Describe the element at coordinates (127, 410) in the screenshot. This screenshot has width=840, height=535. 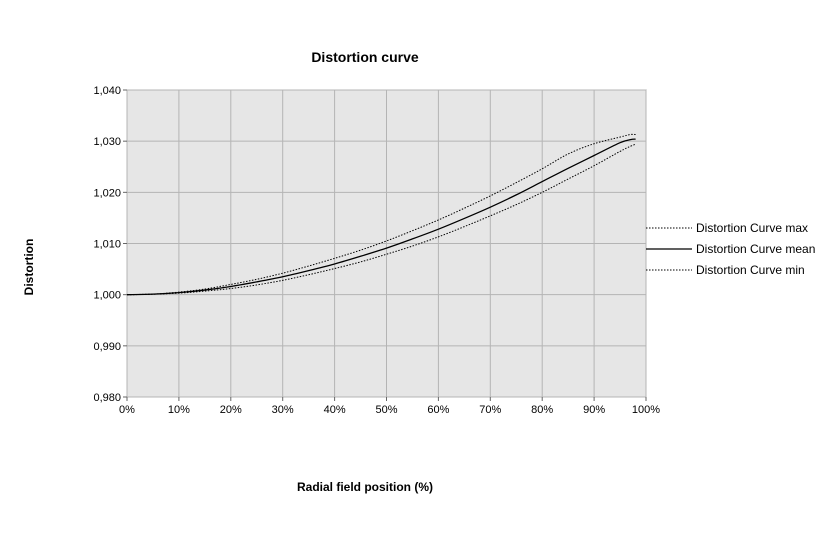
I see `x-tick-label: 0%` at that location.